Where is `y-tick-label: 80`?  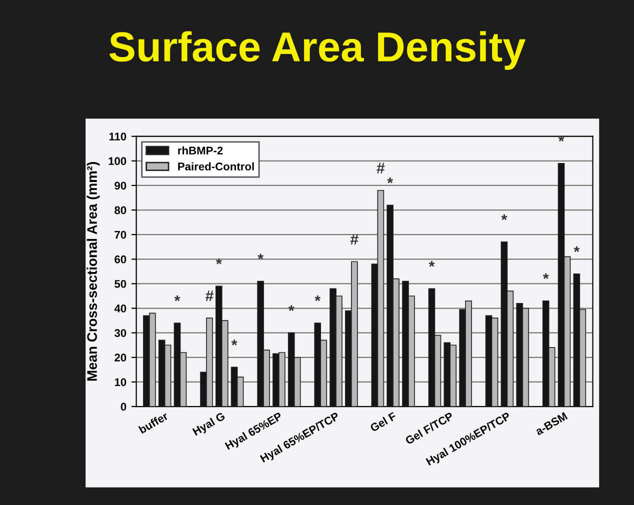 y-tick-label: 80 is located at coordinates (120, 210).